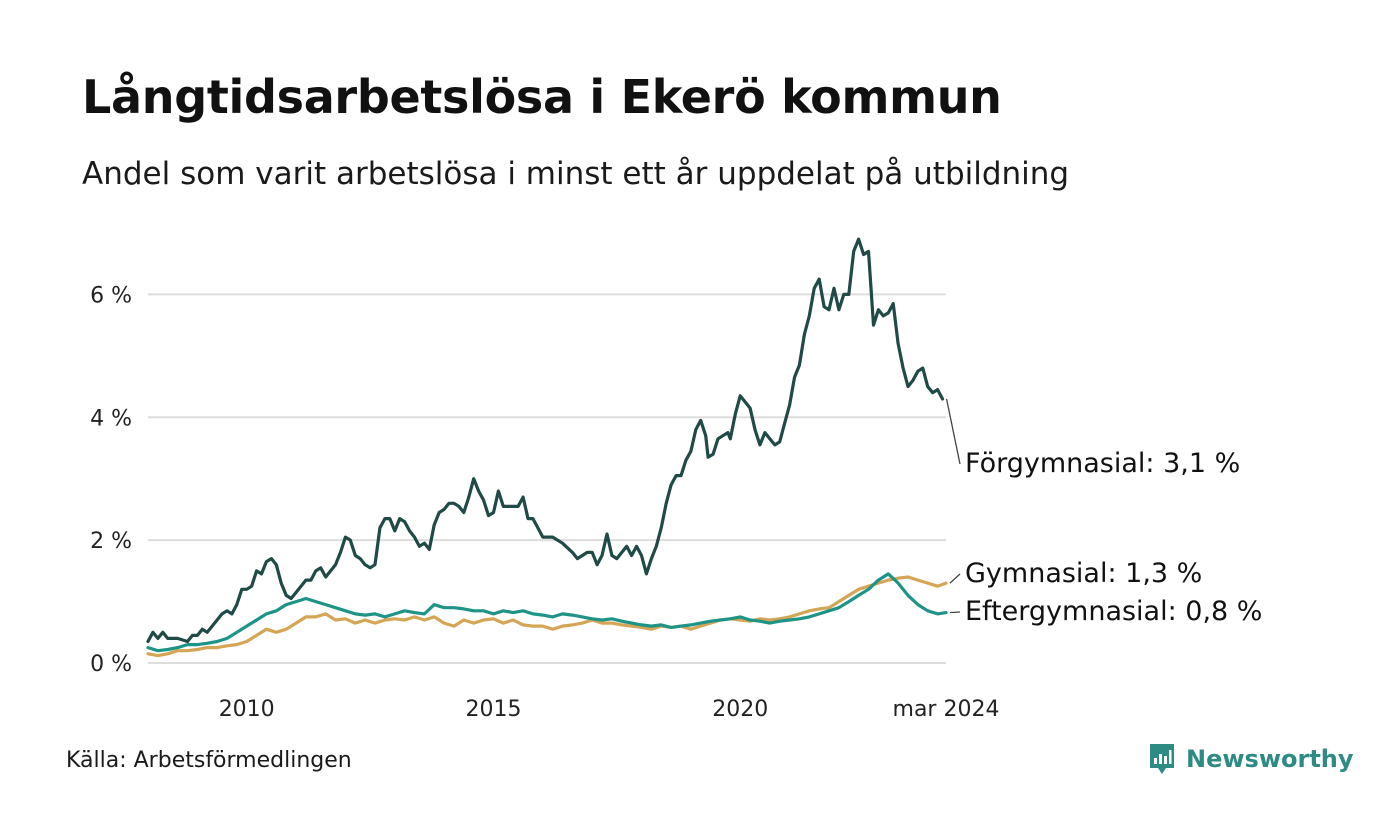 This screenshot has height=840, width=1400. I want to click on x-tick-label: 2015, so click(493, 709).